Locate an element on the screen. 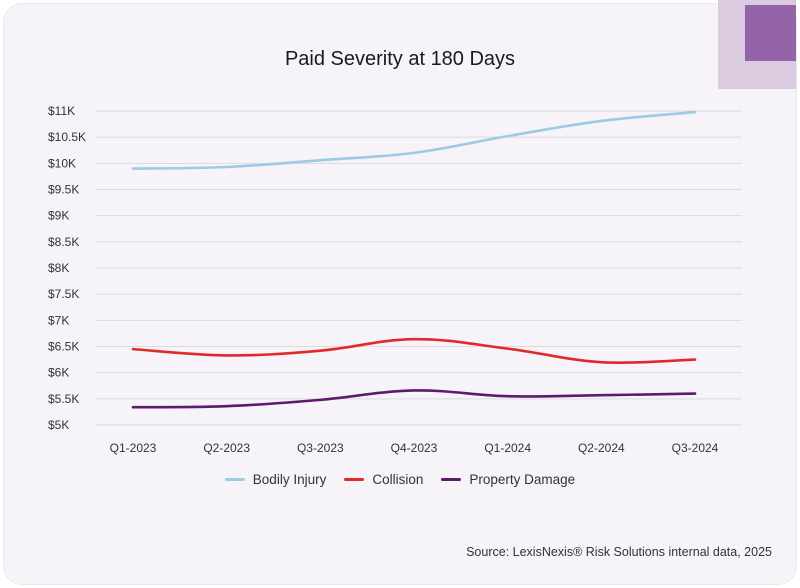  y-tick-label: $5.5K is located at coordinates (63, 399).